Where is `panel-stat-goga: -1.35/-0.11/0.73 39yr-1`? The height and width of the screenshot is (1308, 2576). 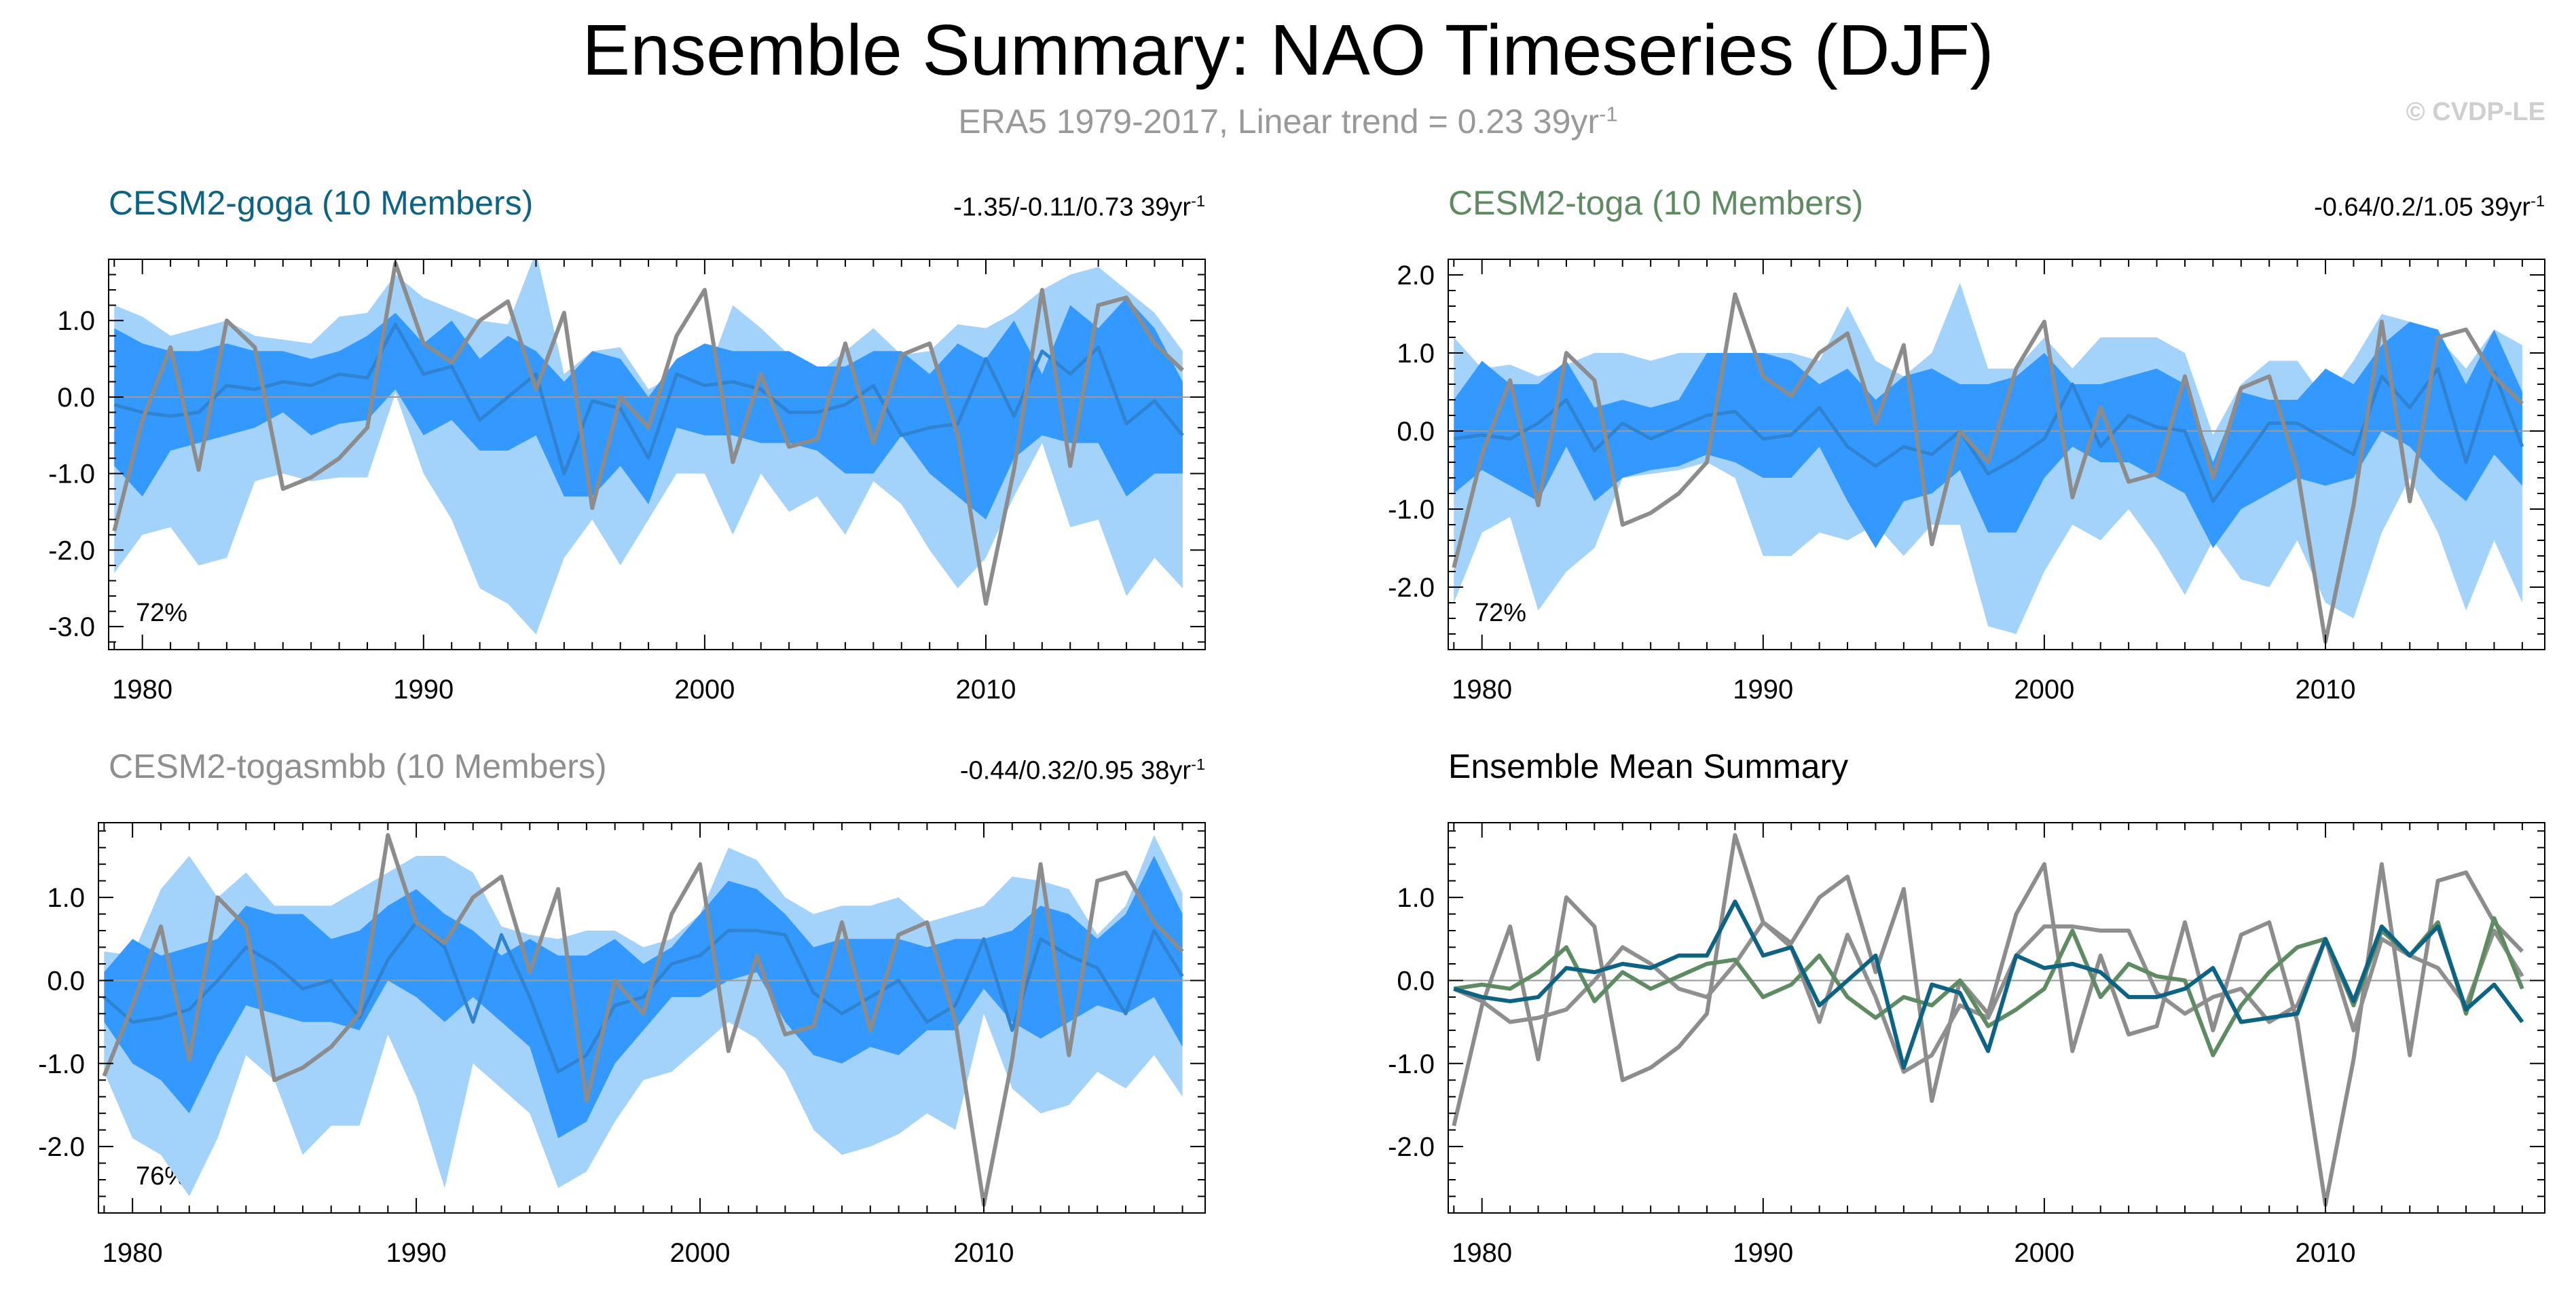 panel-stat-goga: -1.35/-0.11/0.73 39yr-1 is located at coordinates (1062, 207).